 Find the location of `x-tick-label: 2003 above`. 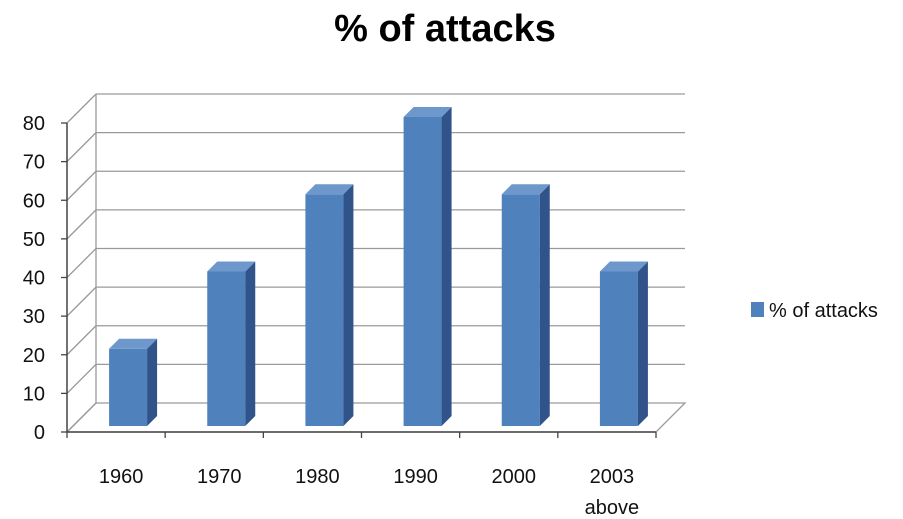

x-tick-label: 2003 above is located at coordinates (612, 492).